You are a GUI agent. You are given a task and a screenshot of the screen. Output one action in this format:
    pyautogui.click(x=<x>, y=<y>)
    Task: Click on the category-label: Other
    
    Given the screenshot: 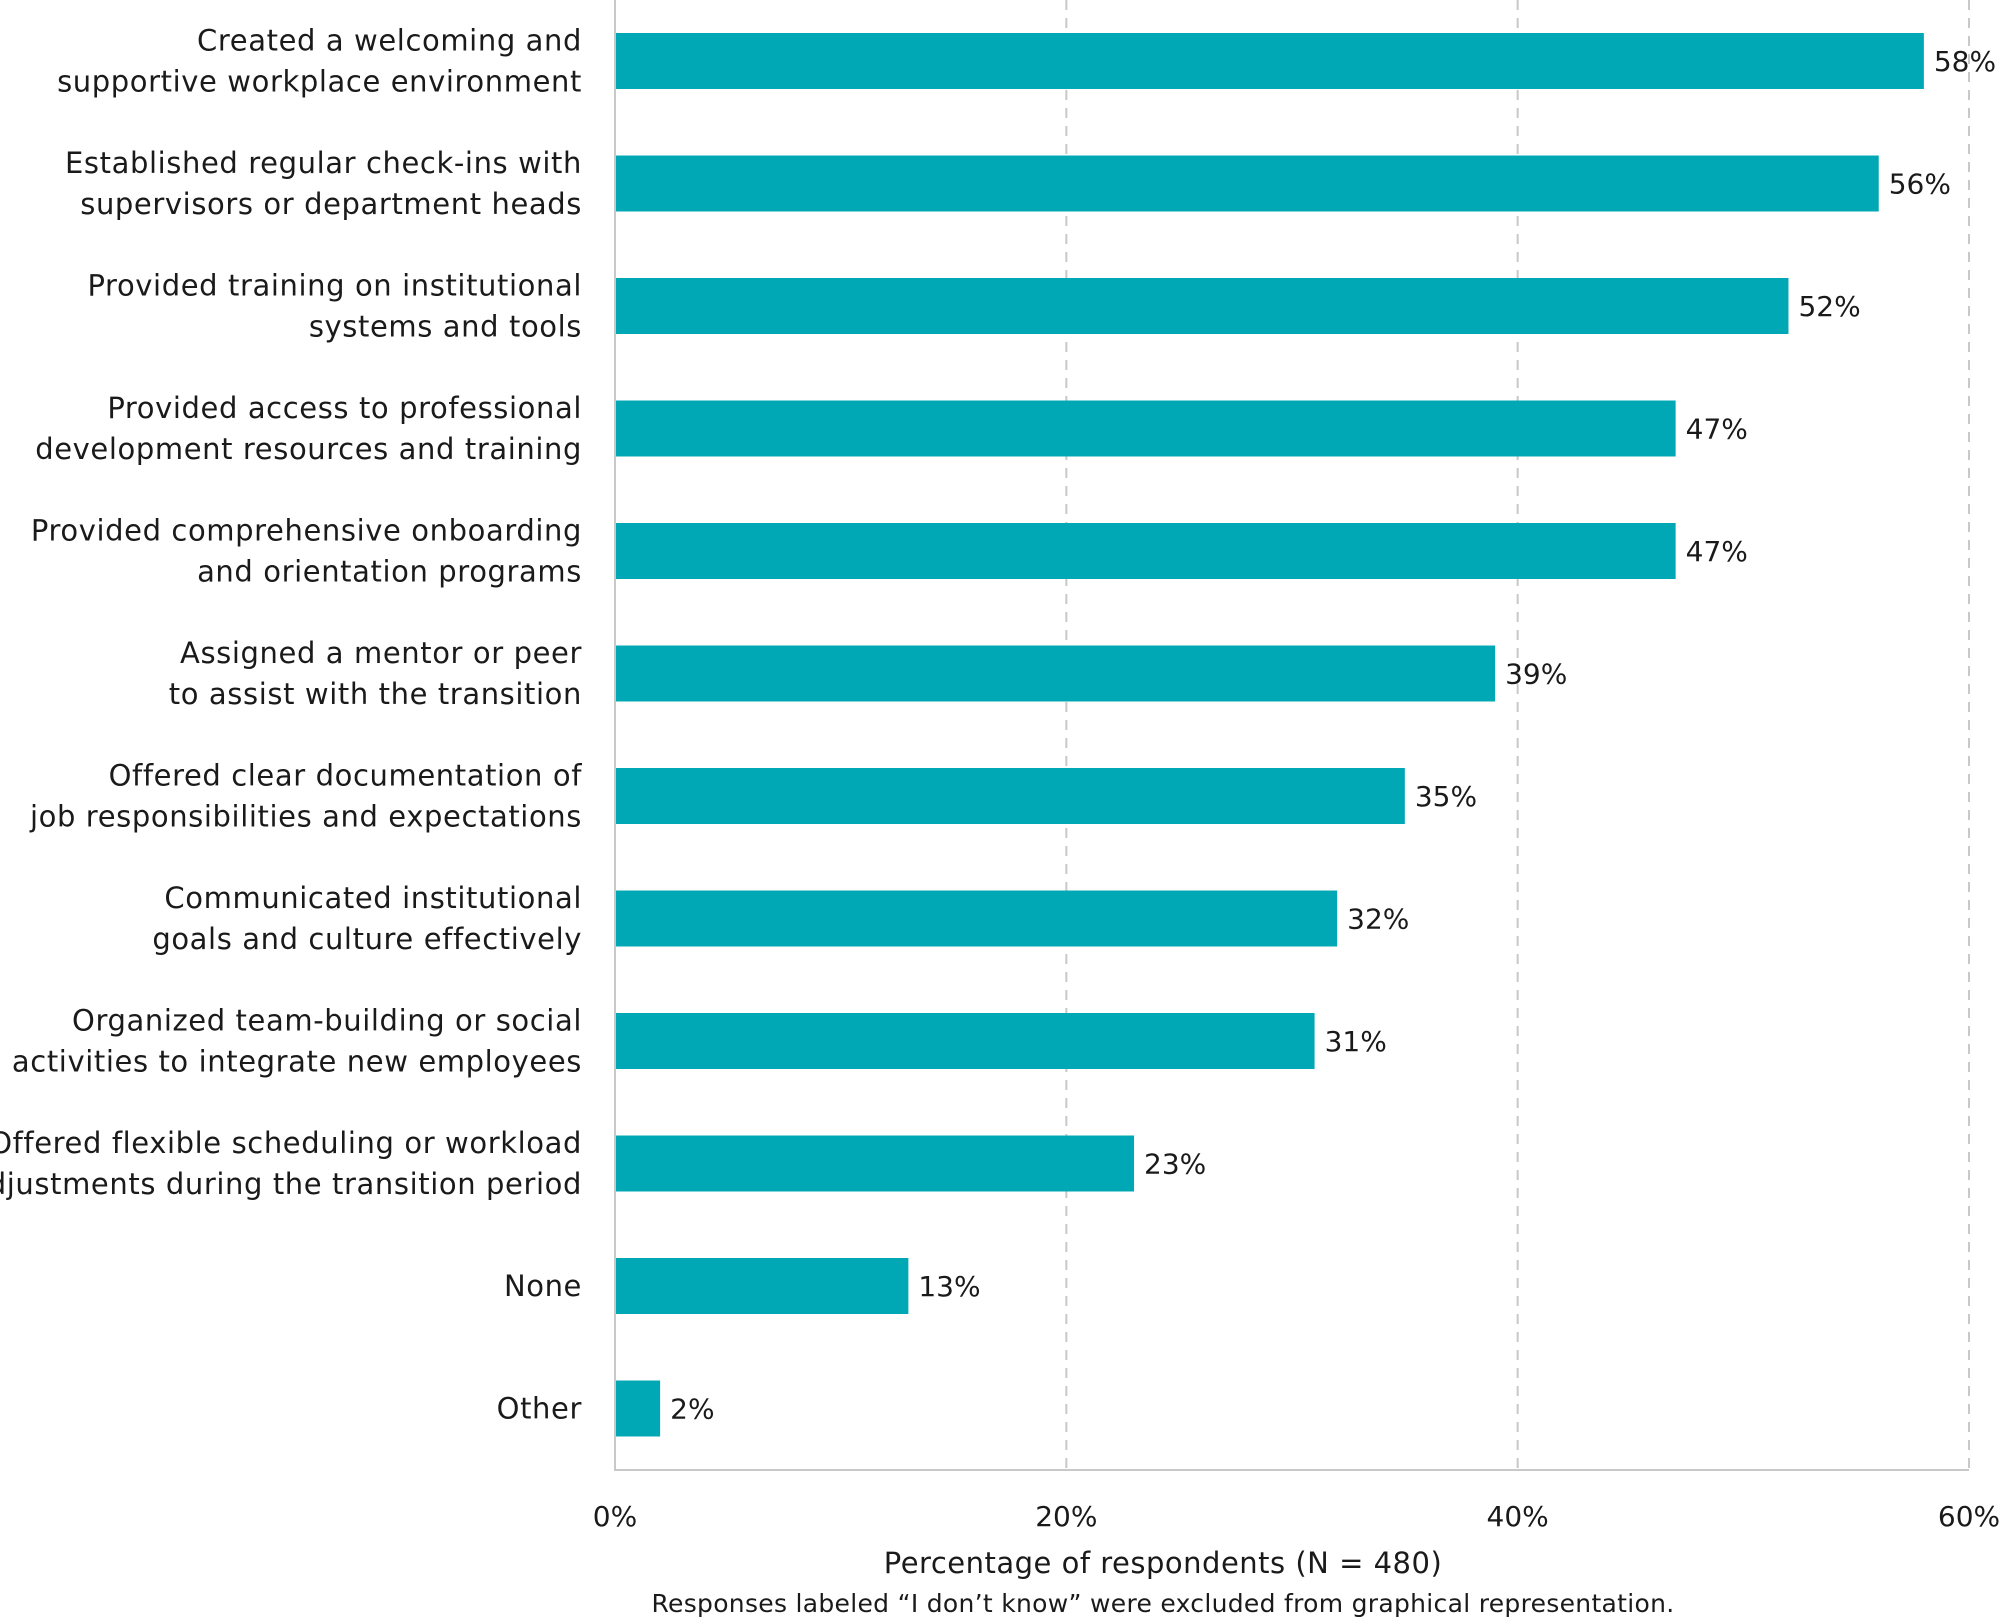 What is the action you would take?
    pyautogui.click(x=539, y=1409)
    